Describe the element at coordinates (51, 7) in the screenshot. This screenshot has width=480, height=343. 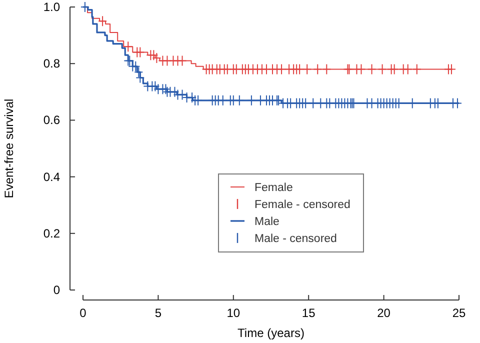
I see `y-tick-label: 1.0` at that location.